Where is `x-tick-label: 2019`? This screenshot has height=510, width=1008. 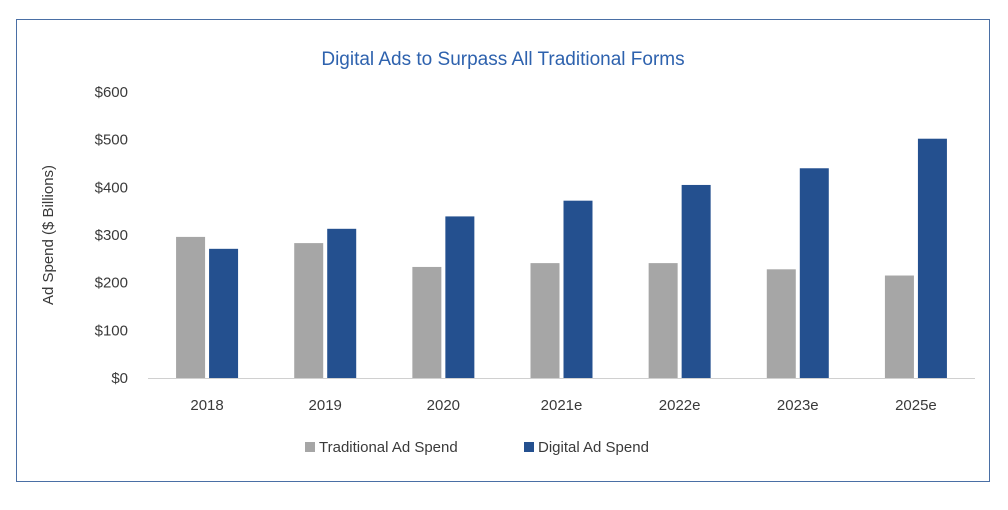
x-tick-label: 2019 is located at coordinates (325, 405).